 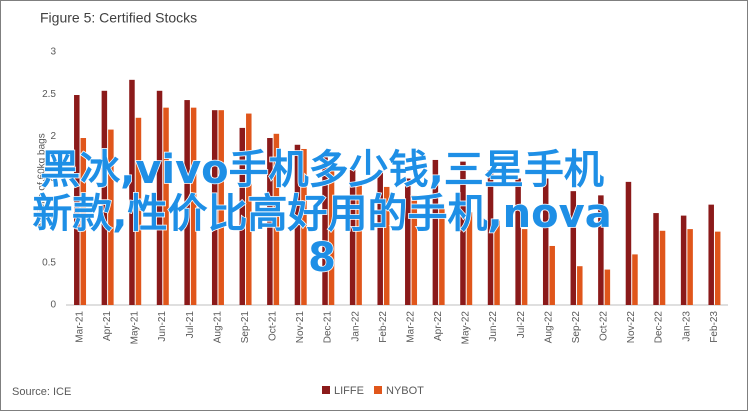 What do you see at coordinates (49, 94) in the screenshot?
I see `y-tick-label: 2.5` at bounding box center [49, 94].